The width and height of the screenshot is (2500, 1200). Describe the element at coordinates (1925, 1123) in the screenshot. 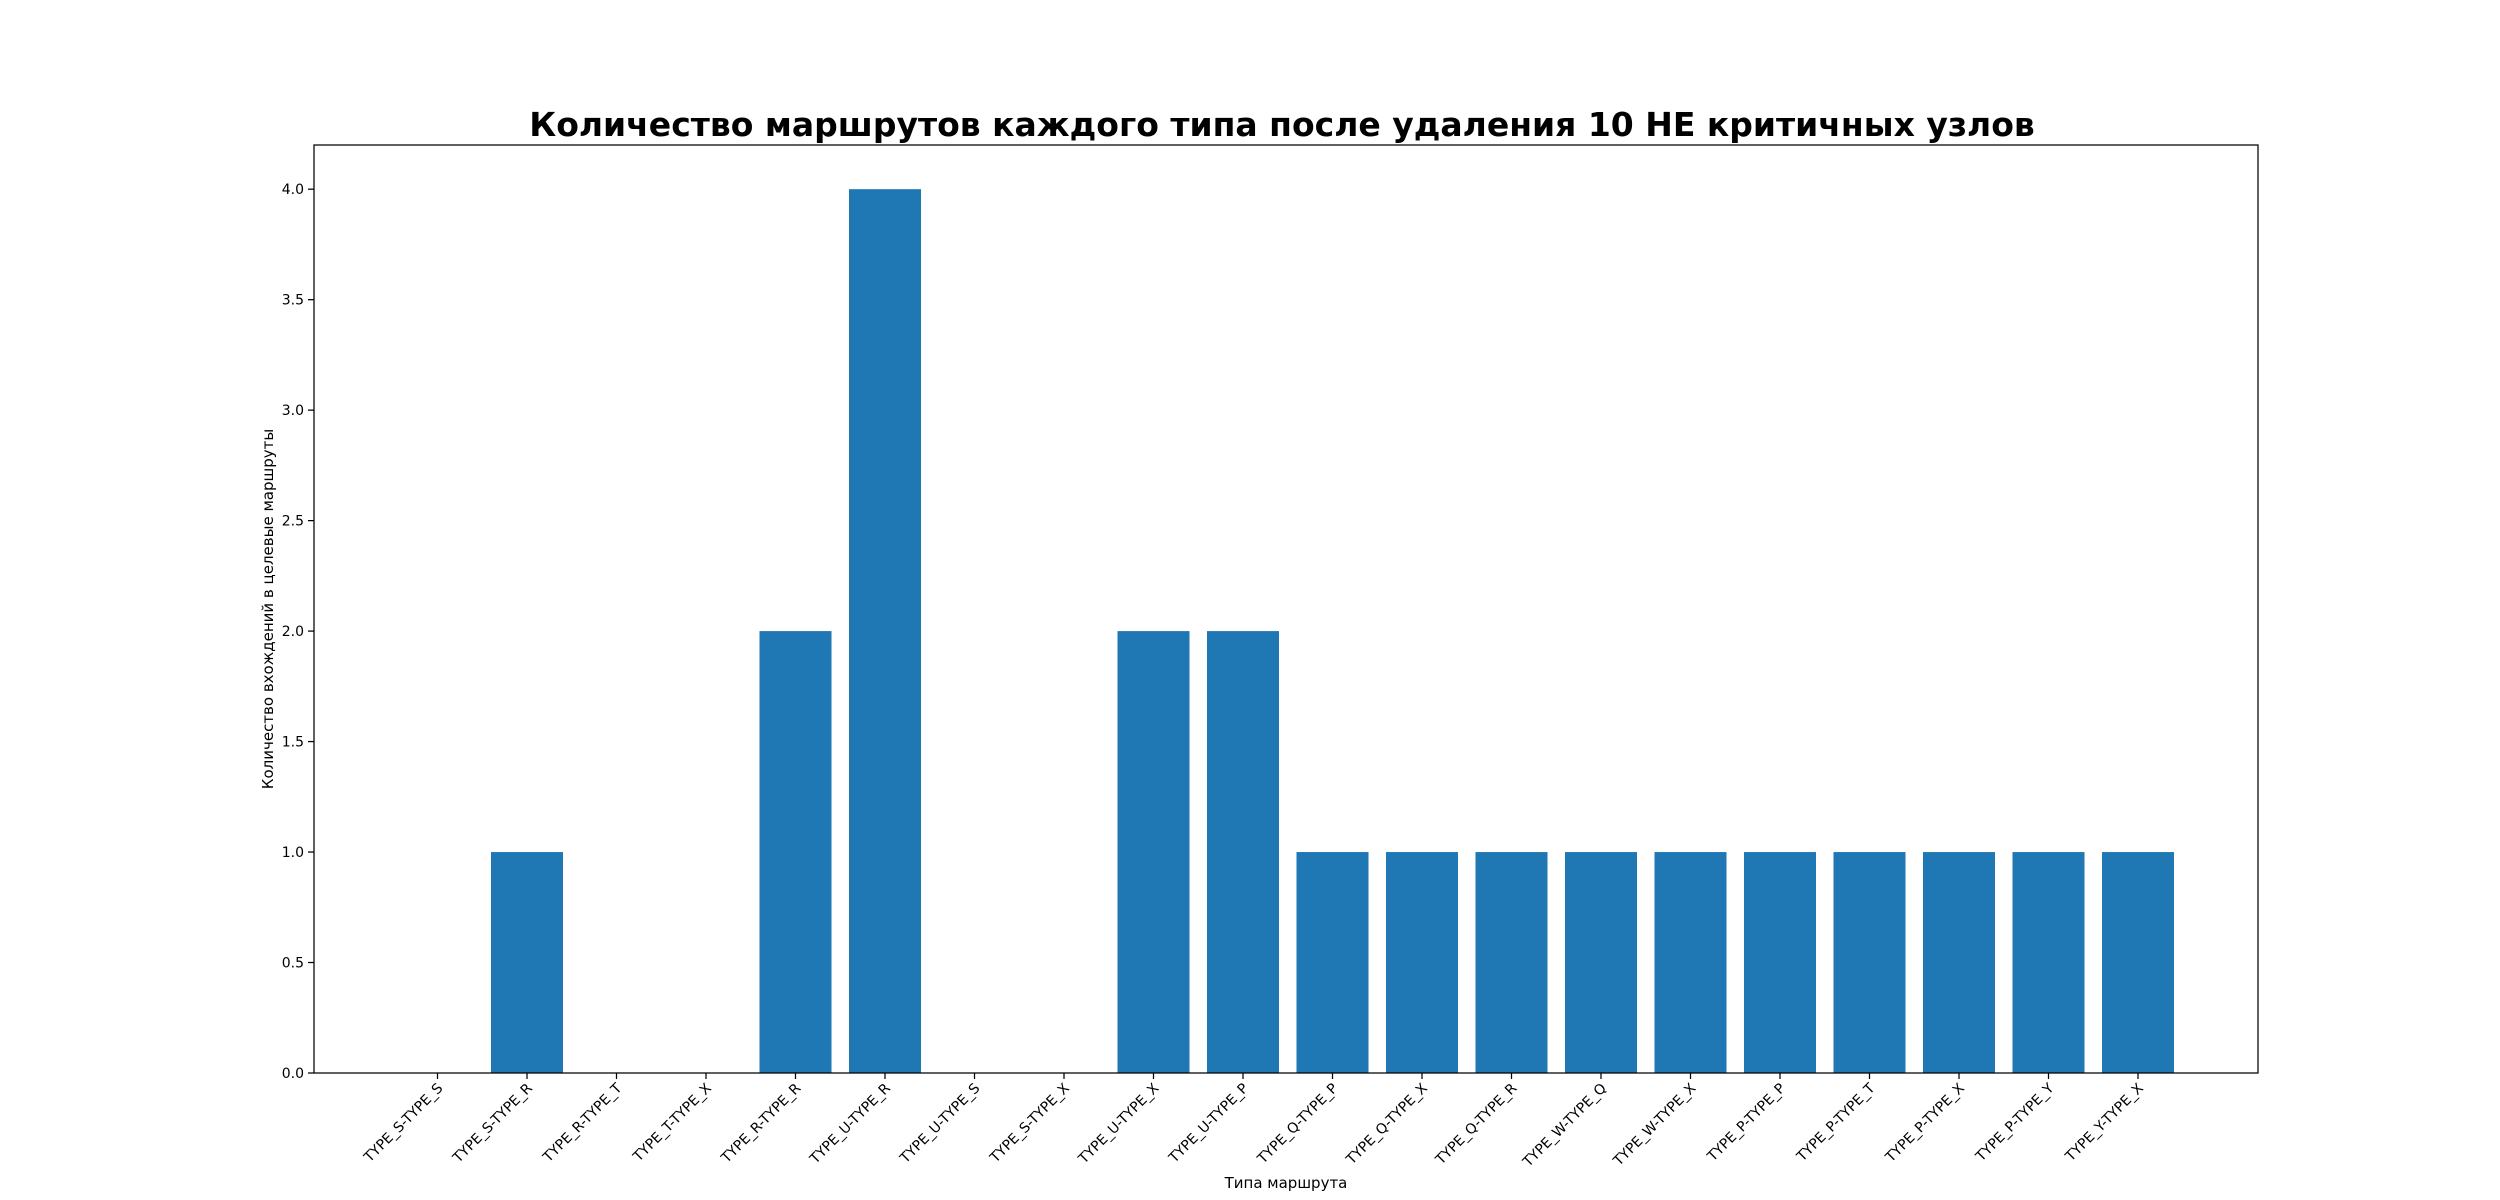

I see `x-tick-label: TYPE_P-TYPE_X` at that location.